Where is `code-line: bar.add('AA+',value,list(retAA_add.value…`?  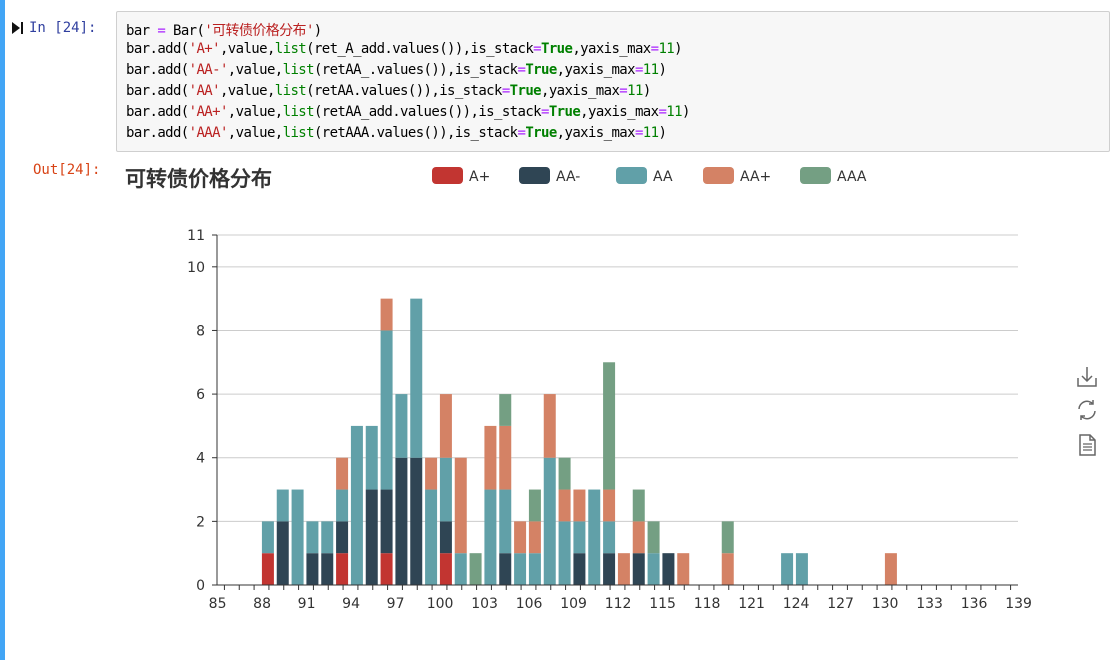 code-line: bar.add('AA+',value,list(retAA_add.value… is located at coordinates (408, 112).